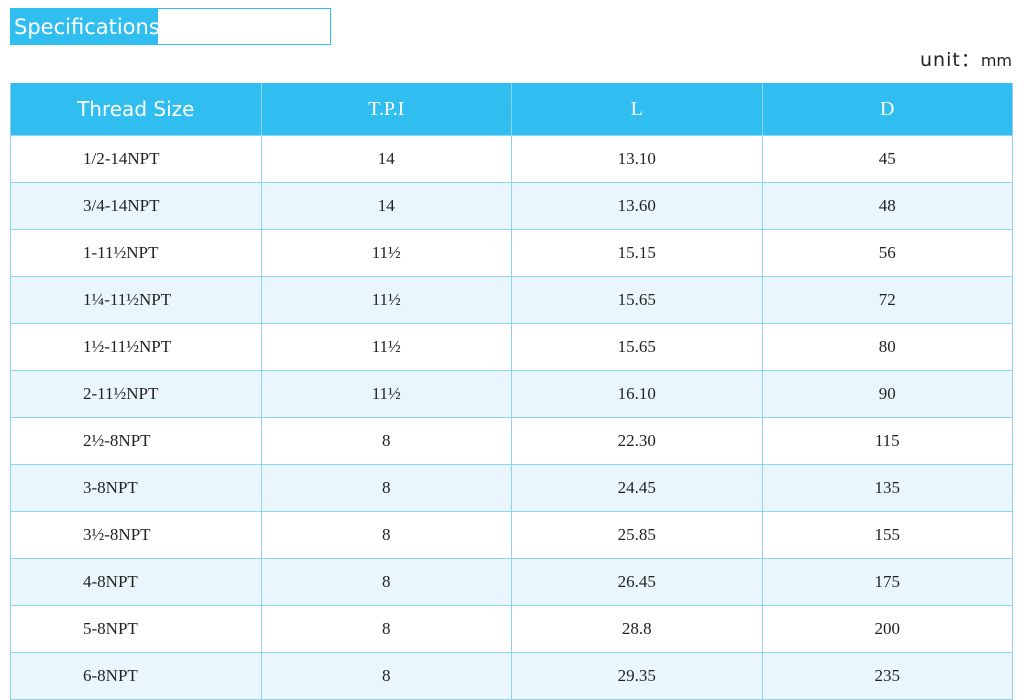 This screenshot has height=700, width=1032. Describe the element at coordinates (637, 441) in the screenshot. I see `table-cell: 22.30` at that location.